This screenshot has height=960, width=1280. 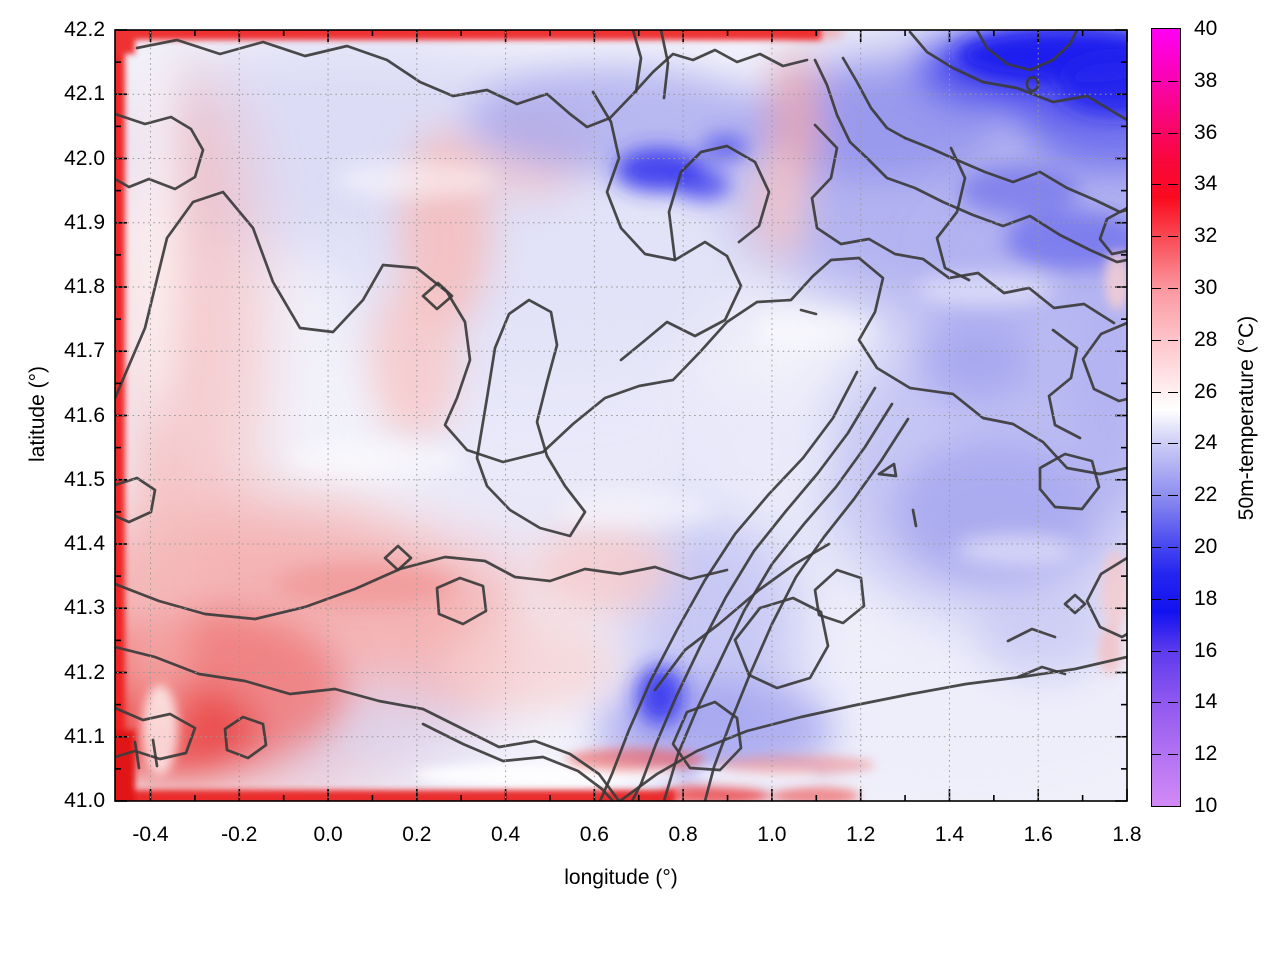 I want to click on colorbar-tick-label: 34, so click(x=1206, y=184).